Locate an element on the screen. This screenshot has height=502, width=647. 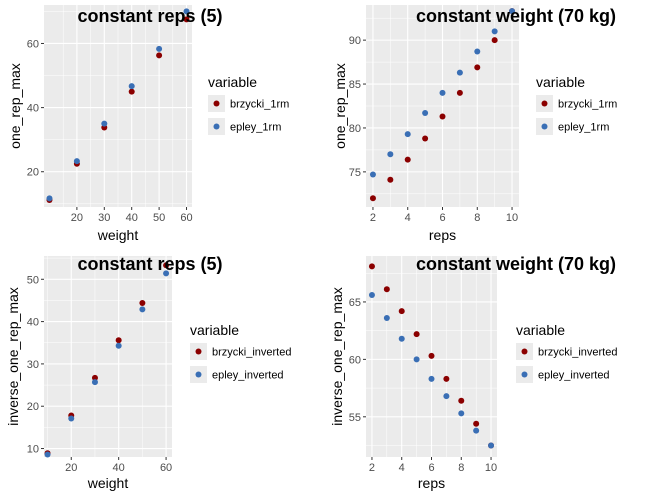
y-tick-label: 10 is located at coordinates (33, 450).